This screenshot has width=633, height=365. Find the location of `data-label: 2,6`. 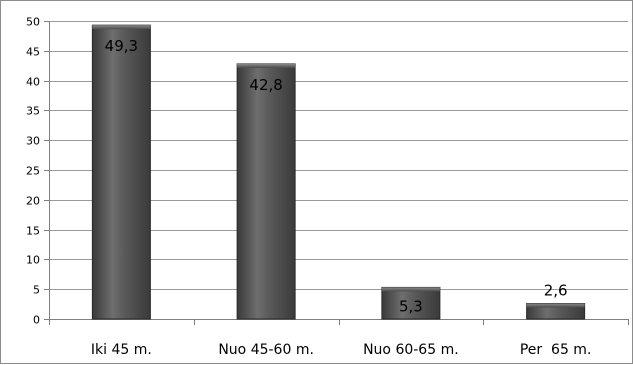

data-label: 2,6 is located at coordinates (556, 291).